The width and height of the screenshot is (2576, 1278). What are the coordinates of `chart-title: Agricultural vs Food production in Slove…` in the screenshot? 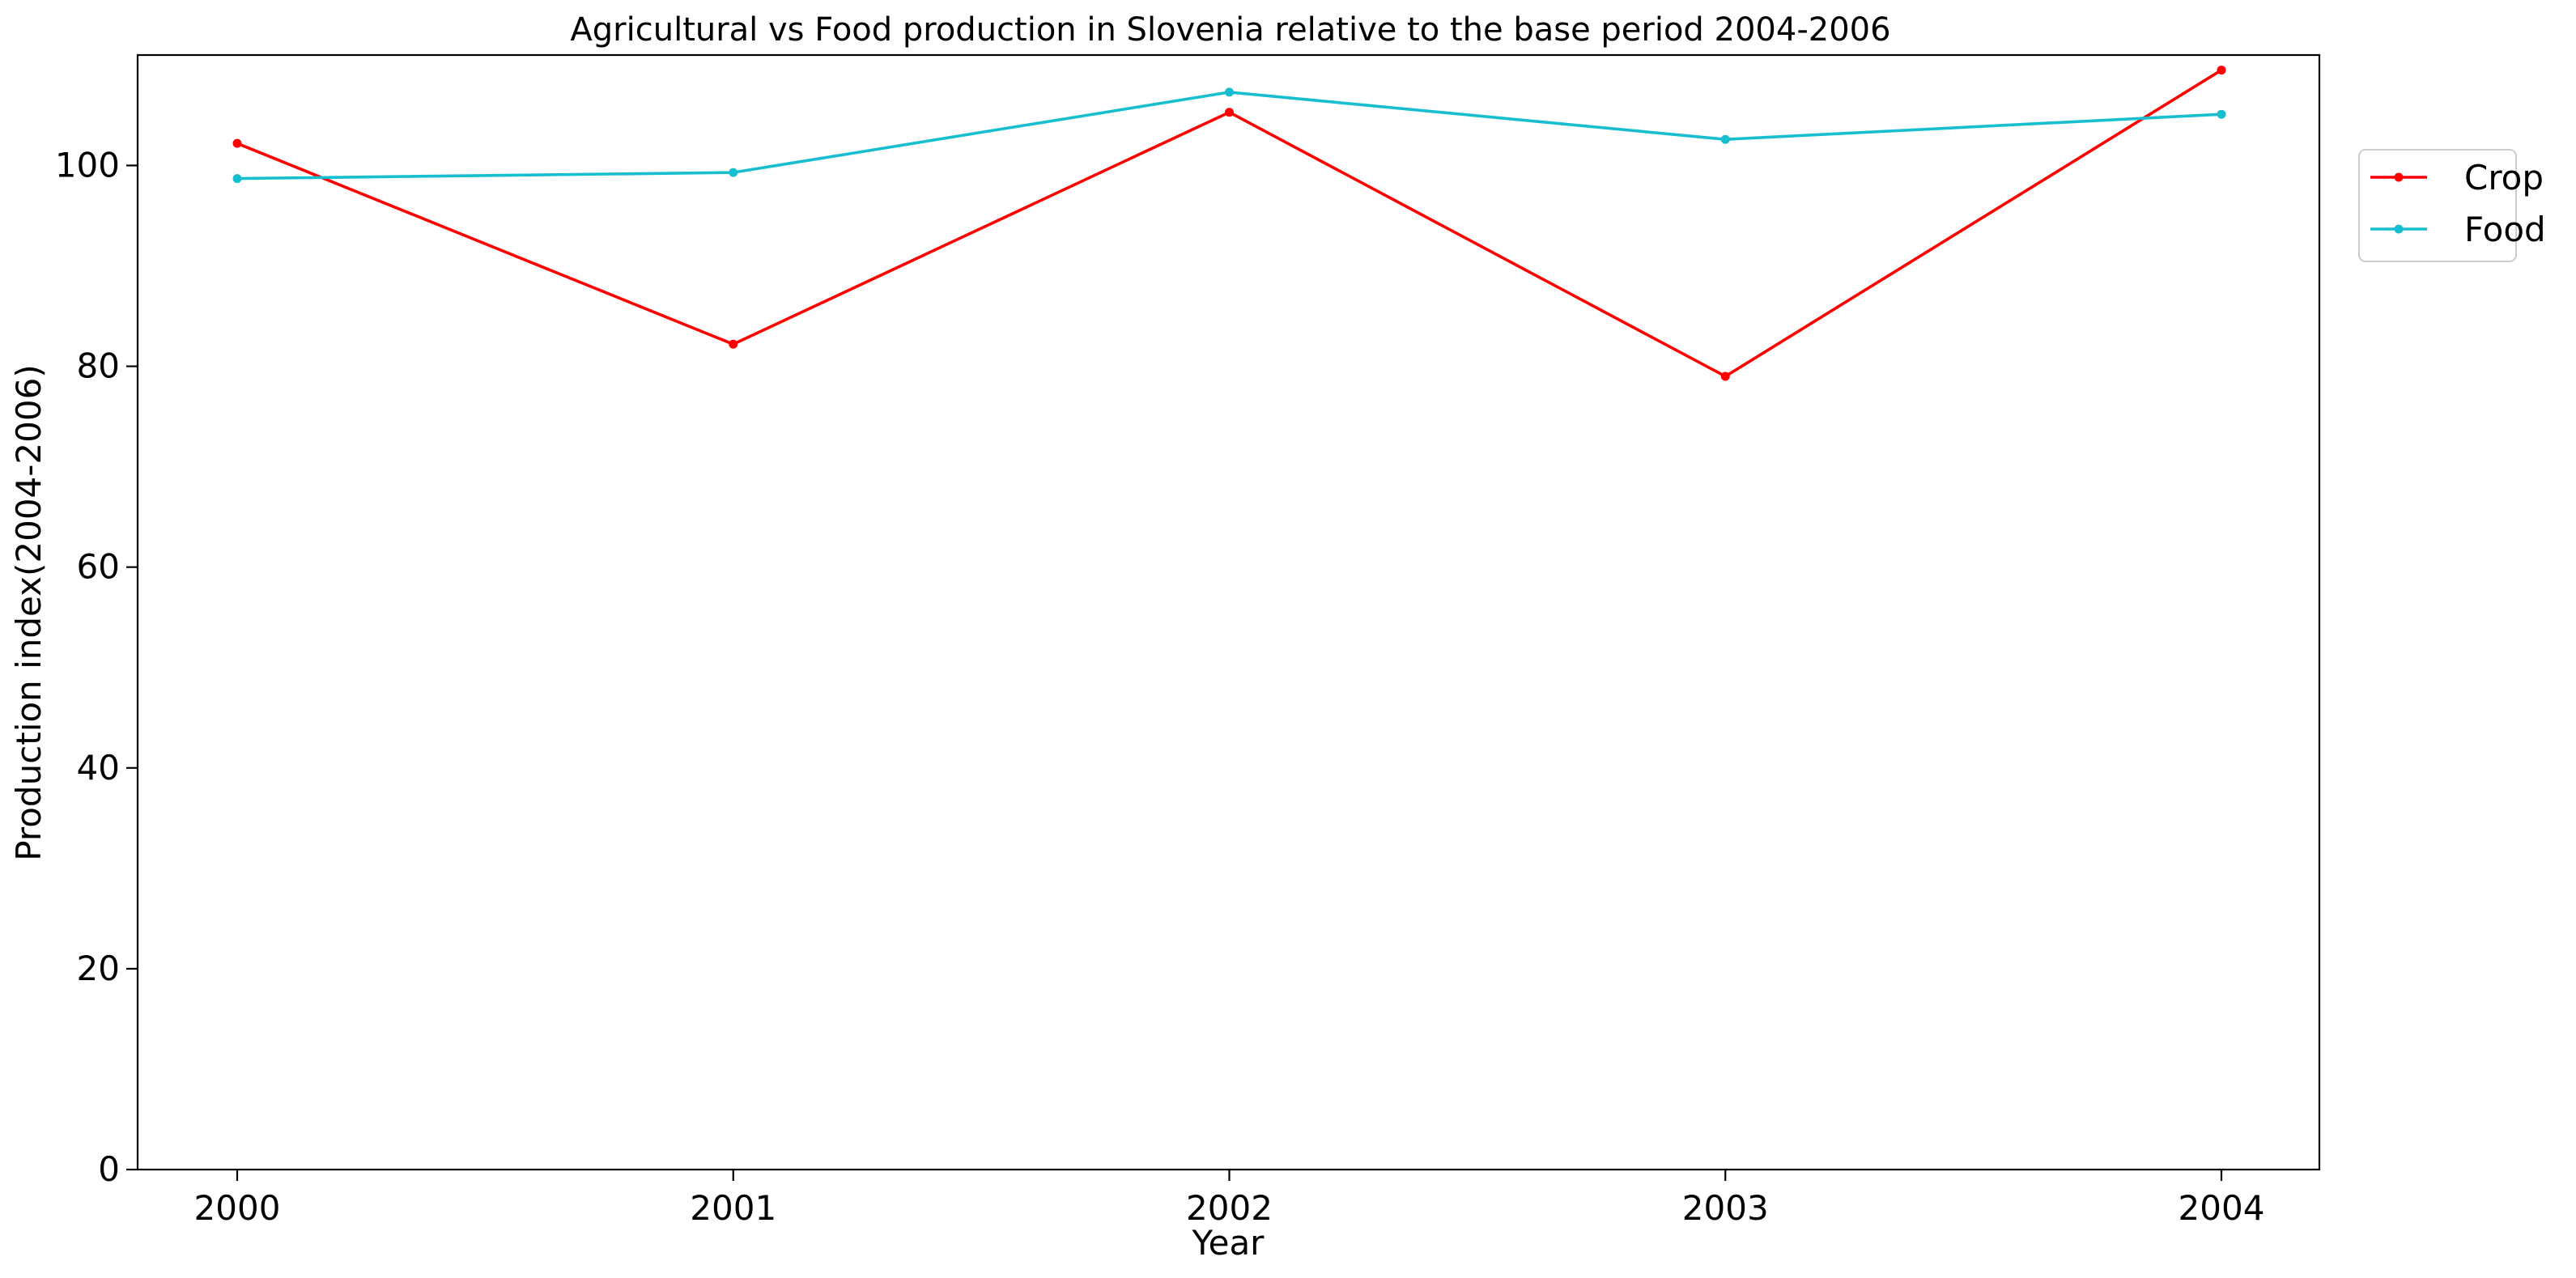 It's located at (1230, 30).